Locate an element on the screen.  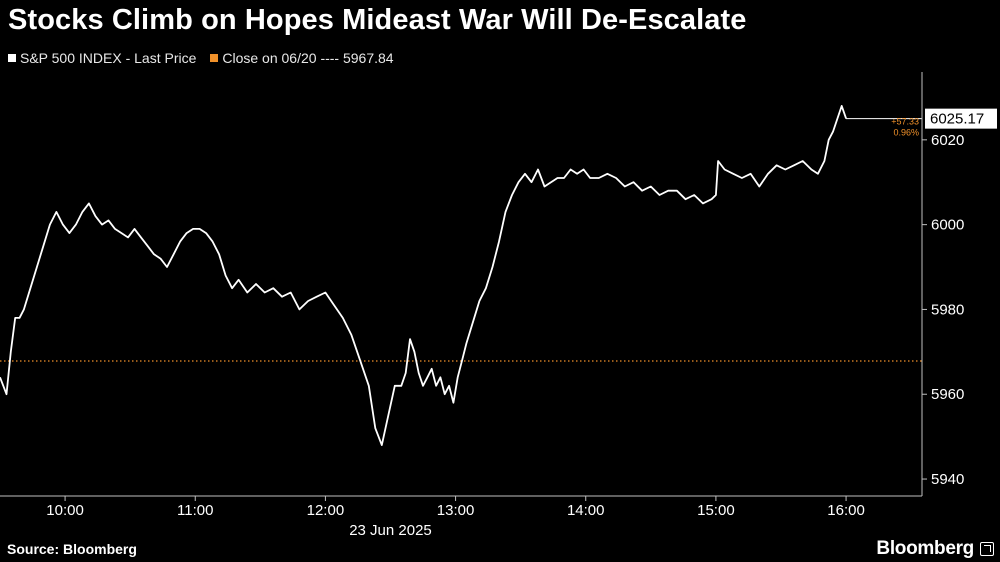
brand-arrow-icon is located at coordinates (987, 549).